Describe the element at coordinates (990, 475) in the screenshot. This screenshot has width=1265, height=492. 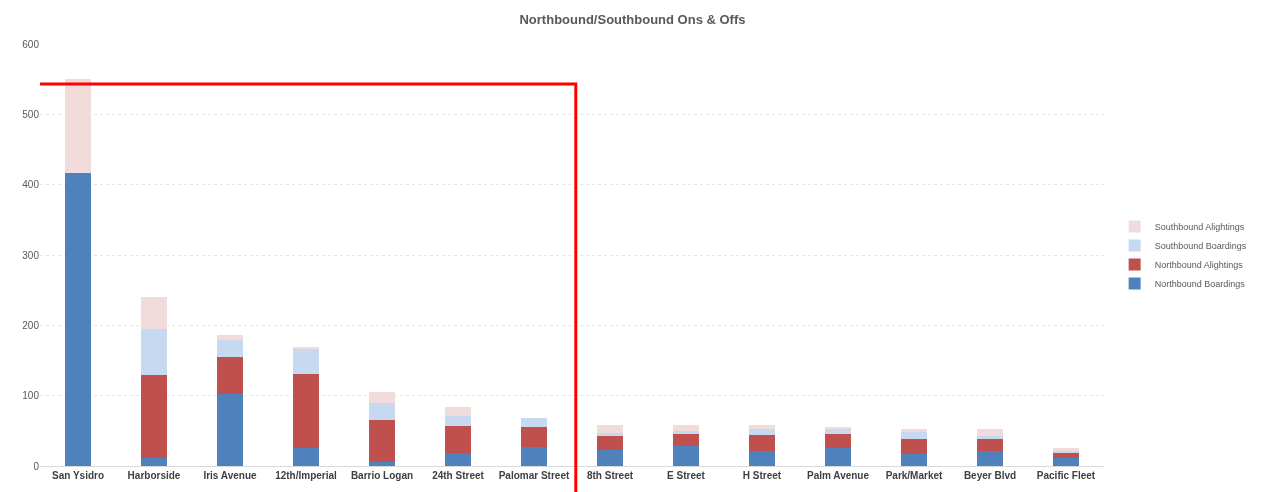
I see `x-tick-label: Beyer Blvd` at that location.